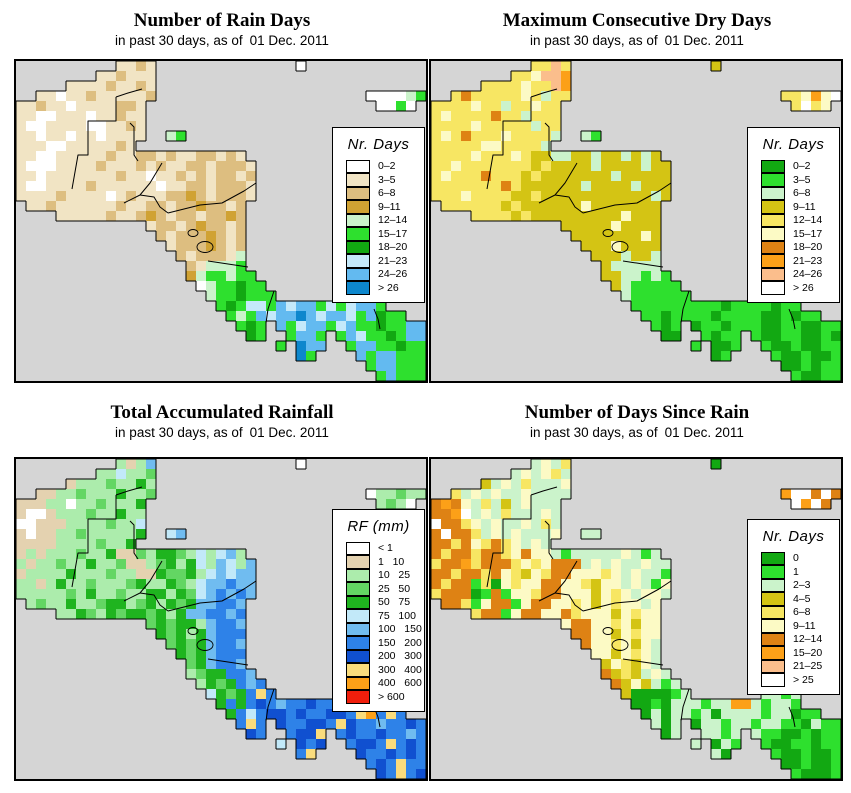 This screenshot has width=851, height=793. Describe the element at coordinates (802, 585) in the screenshot. I see `legend-label: 2–3` at that location.